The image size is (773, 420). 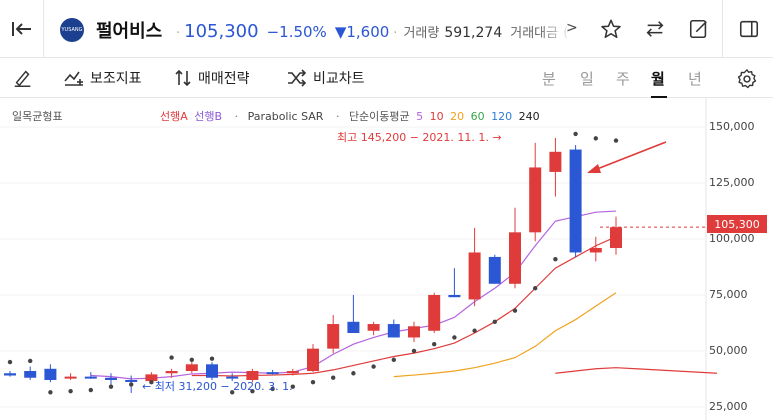 I want to click on chart-toolbar: 보조지표 매매전략 비교차트 분 일 주 월 년, so click(x=386, y=78).